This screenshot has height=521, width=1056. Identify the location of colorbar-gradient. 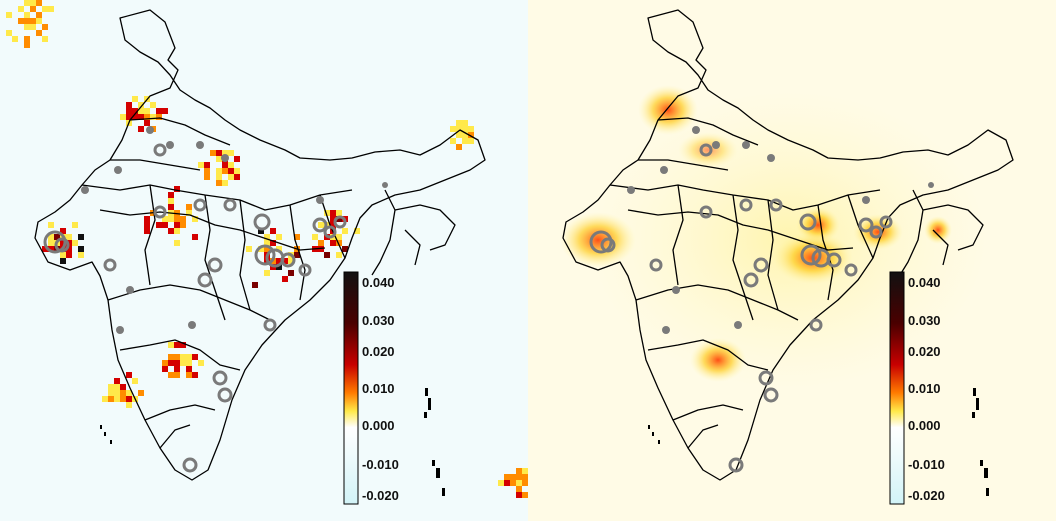
(351, 388).